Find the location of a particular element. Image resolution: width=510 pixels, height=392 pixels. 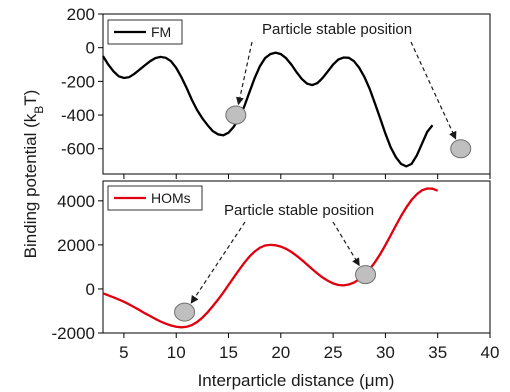

x-tick-label: 20 is located at coordinates (280, 352).